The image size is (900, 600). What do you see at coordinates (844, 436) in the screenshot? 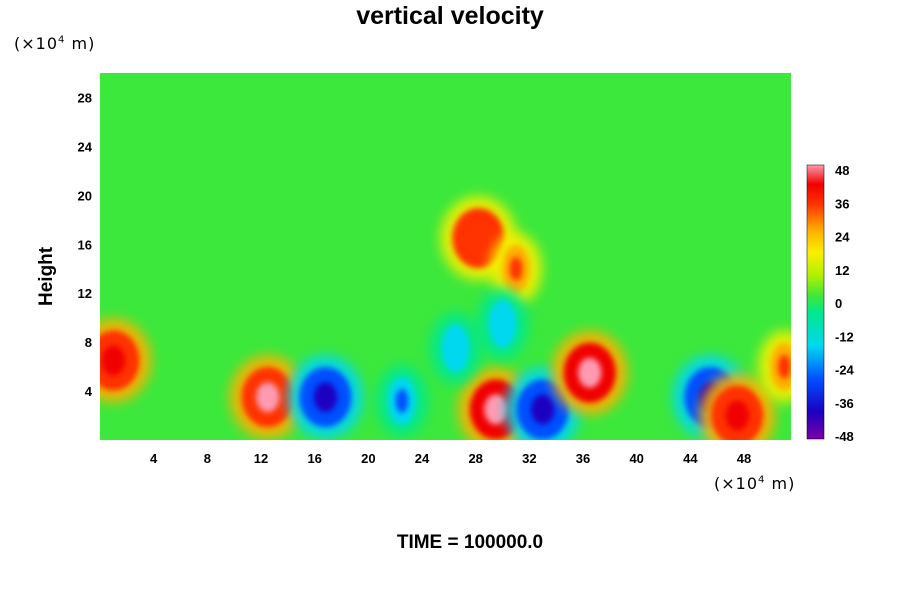
I see `colorbar-tick-label: -48` at bounding box center [844, 436].